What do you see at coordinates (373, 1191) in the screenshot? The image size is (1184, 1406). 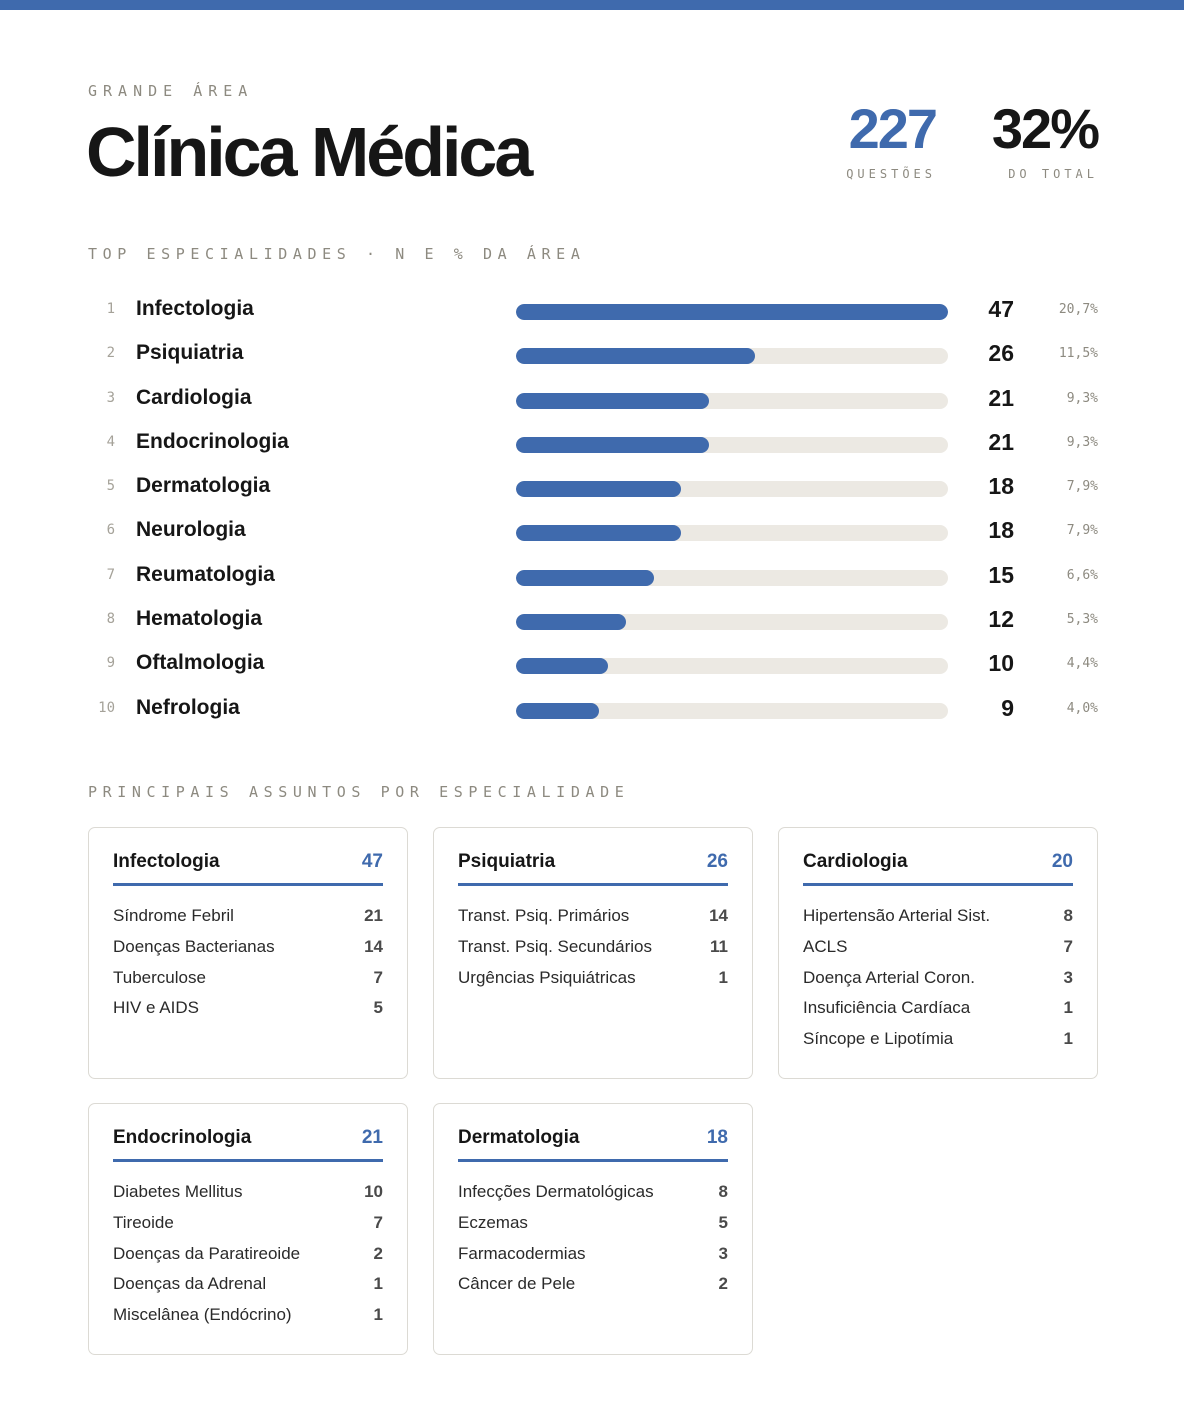 I see `topic-count: 10` at bounding box center [373, 1191].